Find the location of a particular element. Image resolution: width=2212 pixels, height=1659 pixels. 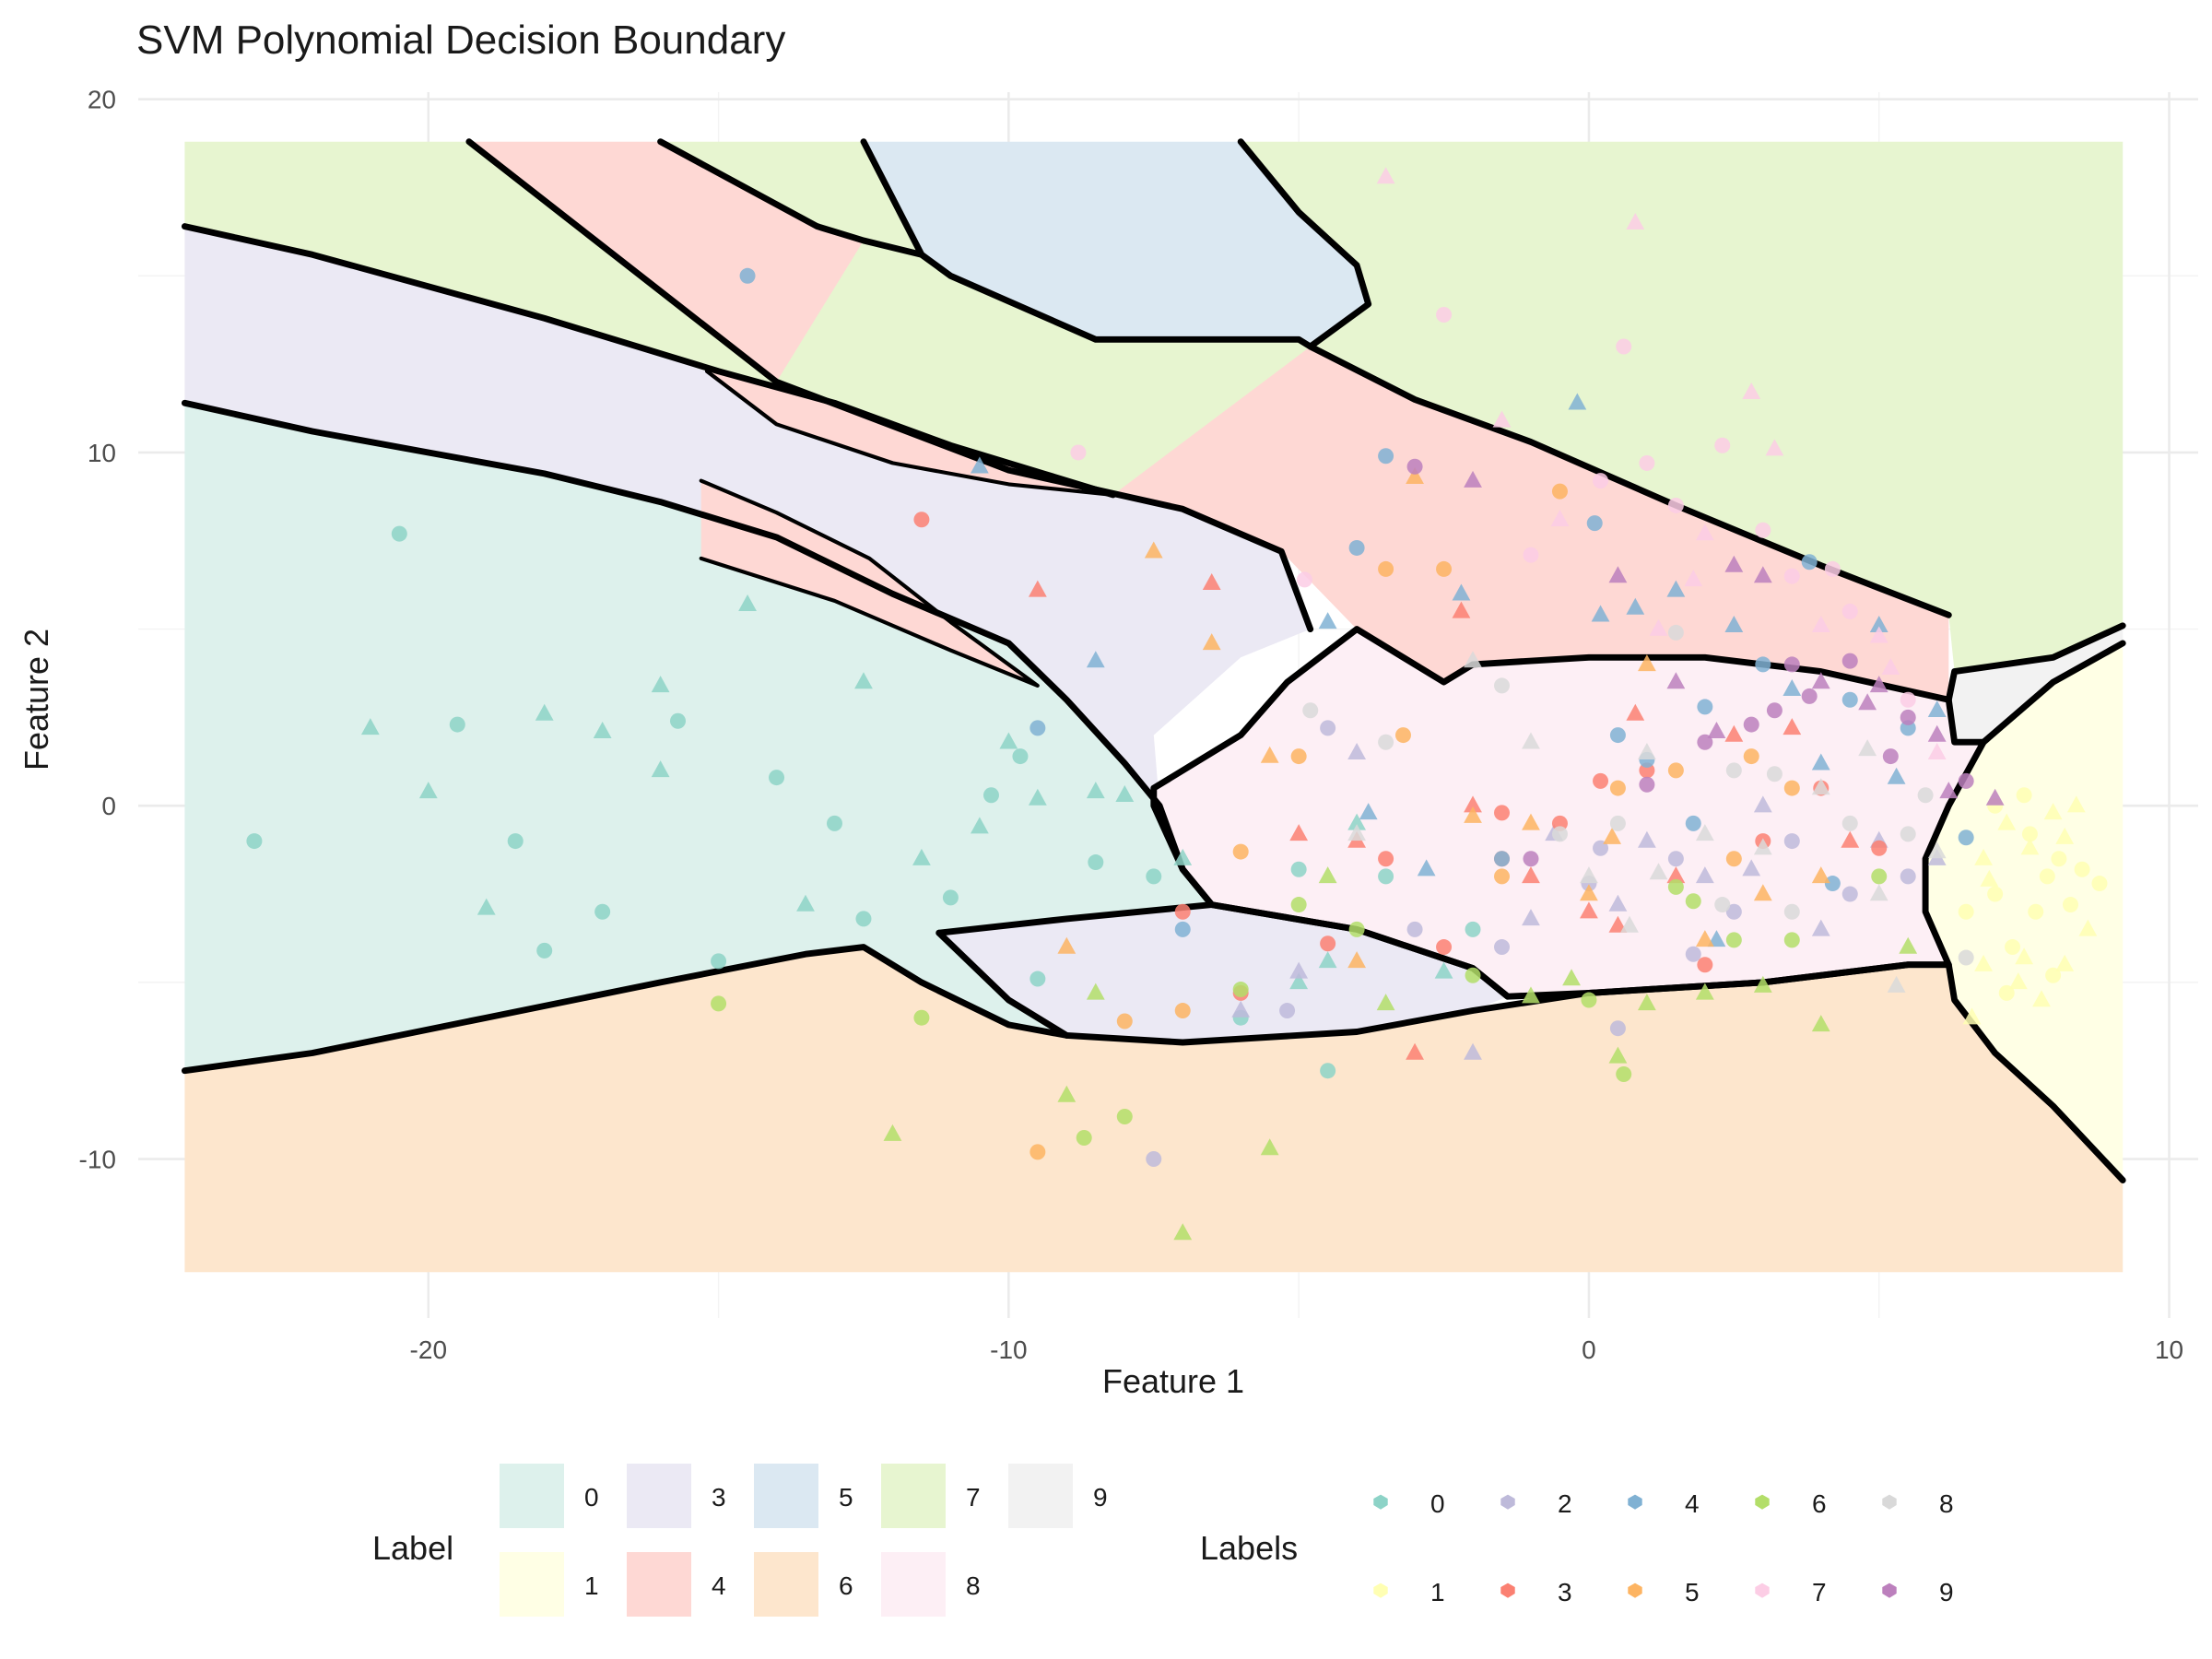

x-axis-title: Feature 1 is located at coordinates (1173, 1381).